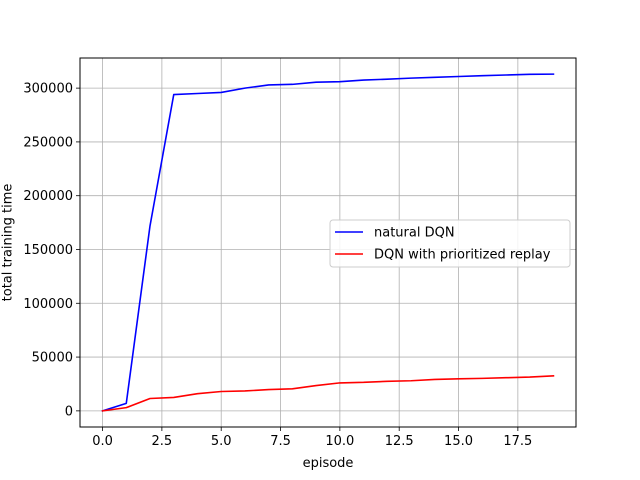  I want to click on y-tick-label: 100000, so click(48, 304).